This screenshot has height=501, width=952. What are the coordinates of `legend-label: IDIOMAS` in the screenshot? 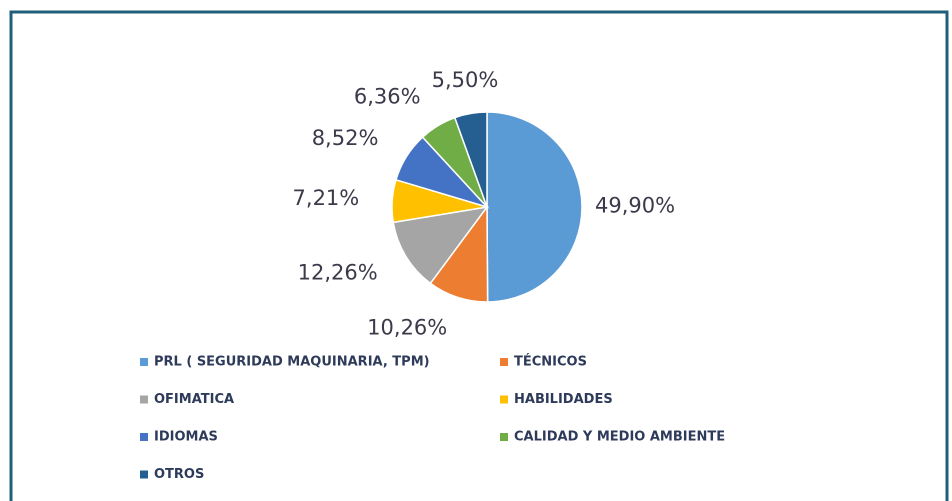 It's located at (186, 437).